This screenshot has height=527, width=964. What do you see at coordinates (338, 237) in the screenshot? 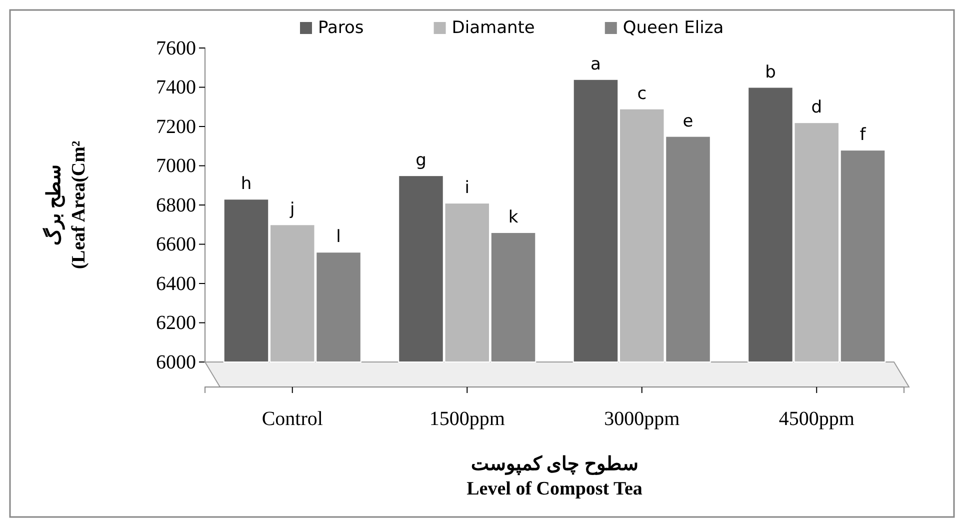
I see `data-label: l` at bounding box center [338, 237].